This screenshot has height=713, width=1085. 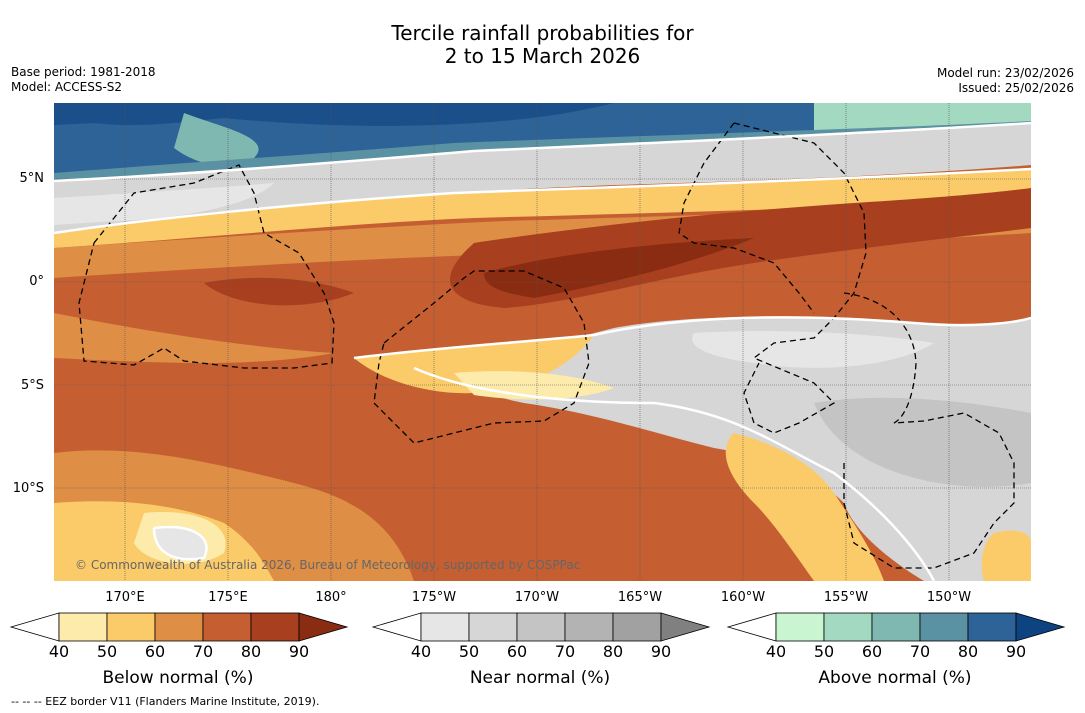 I want to click on near-normal-south-west, so click(x=180, y=543).